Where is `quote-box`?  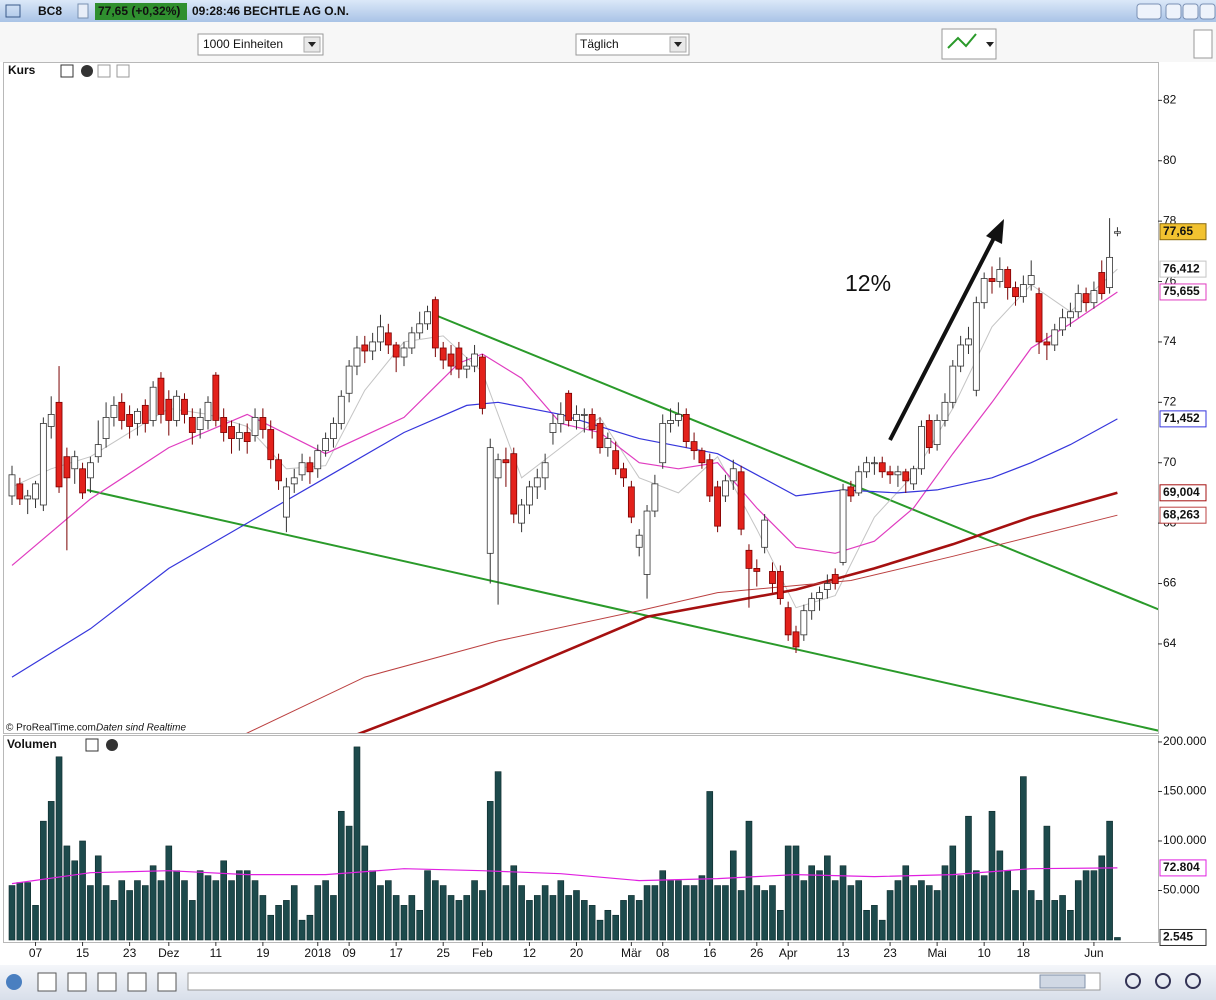 quote-box is located at coordinates (141, 11).